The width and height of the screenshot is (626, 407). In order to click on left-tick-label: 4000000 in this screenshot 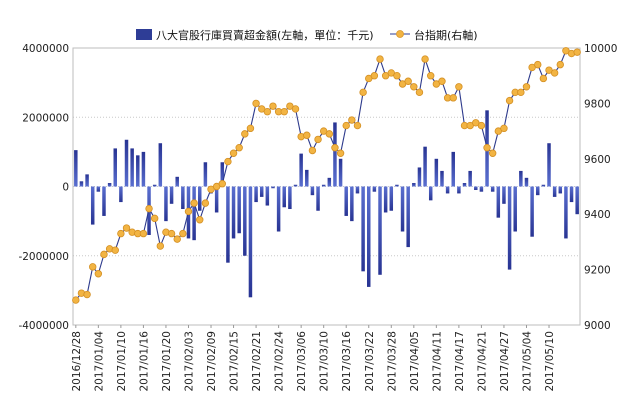, I will do `click(45, 49)`.